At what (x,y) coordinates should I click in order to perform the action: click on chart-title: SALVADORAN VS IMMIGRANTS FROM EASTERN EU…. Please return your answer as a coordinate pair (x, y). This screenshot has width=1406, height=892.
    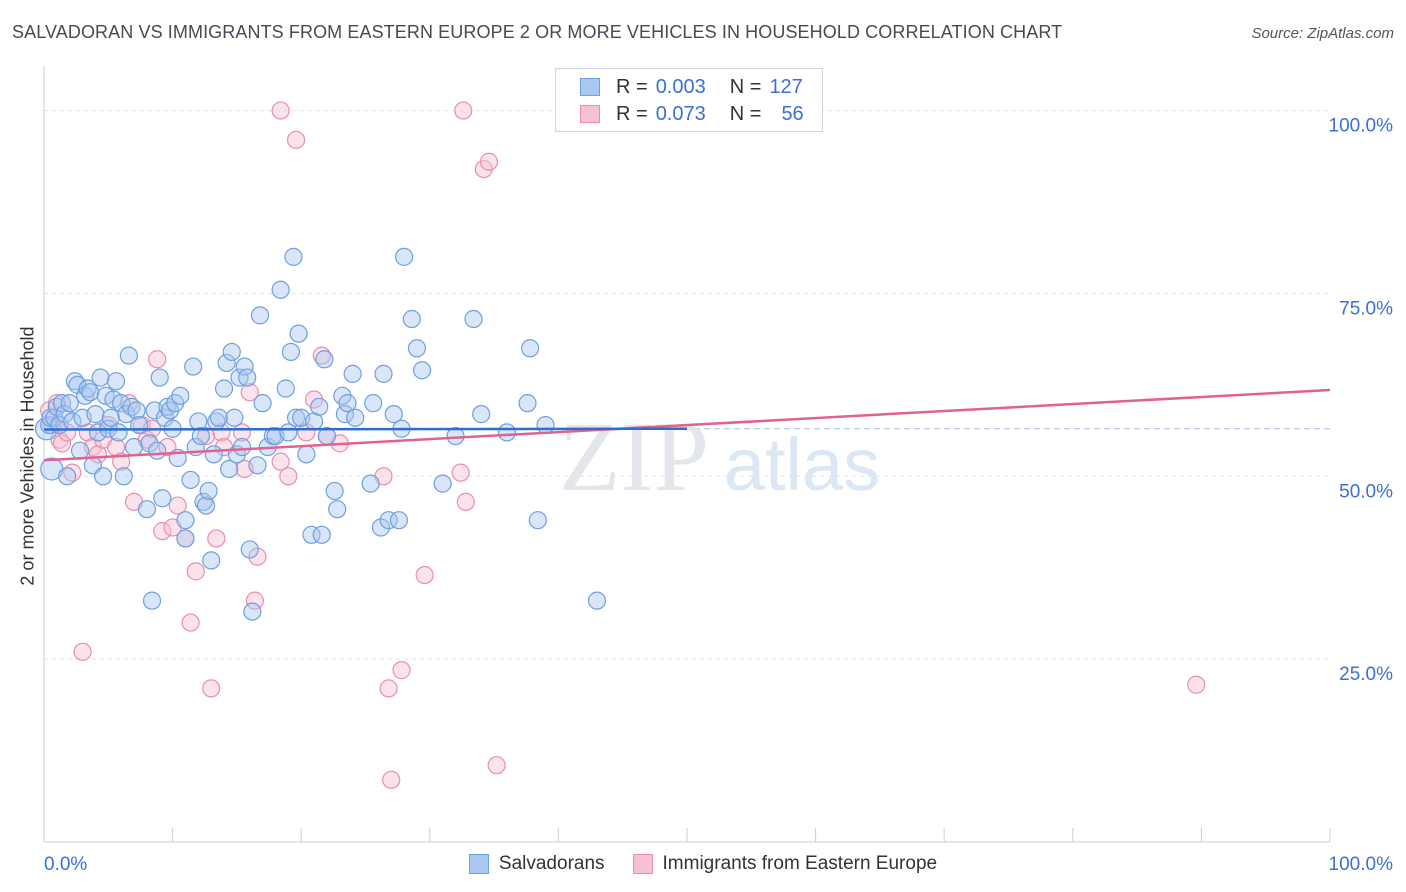
    Looking at the image, I should click on (537, 32).